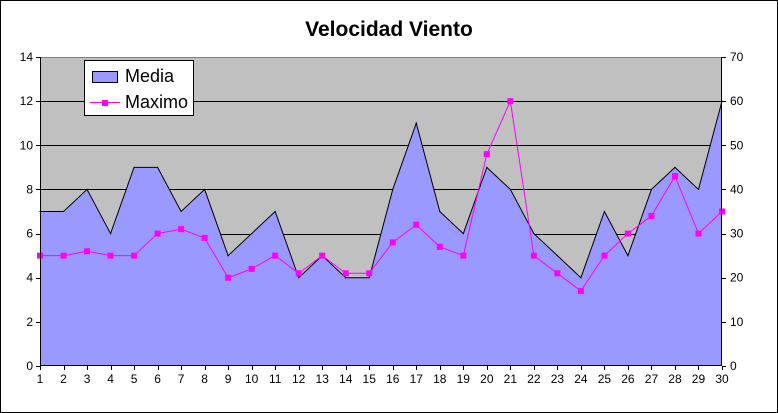 The height and width of the screenshot is (413, 778). I want to click on x-tick-label: 2, so click(63, 379).